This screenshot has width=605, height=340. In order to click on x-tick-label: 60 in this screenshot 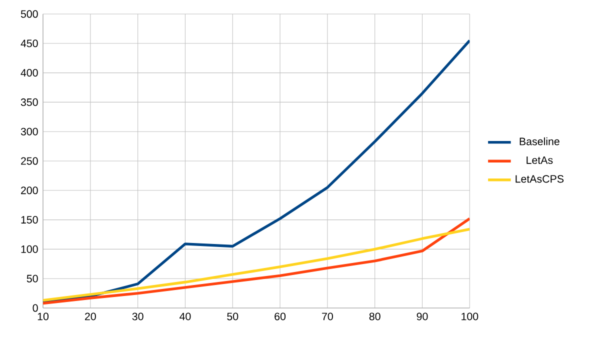, I will do `click(280, 316)`.